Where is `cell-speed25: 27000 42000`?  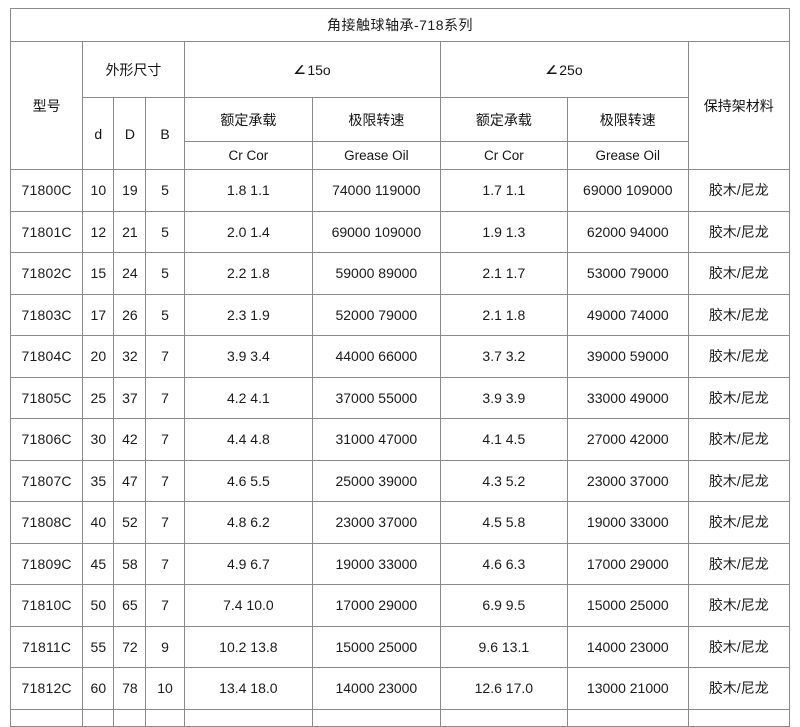 cell-speed25: 27000 42000 is located at coordinates (628, 439).